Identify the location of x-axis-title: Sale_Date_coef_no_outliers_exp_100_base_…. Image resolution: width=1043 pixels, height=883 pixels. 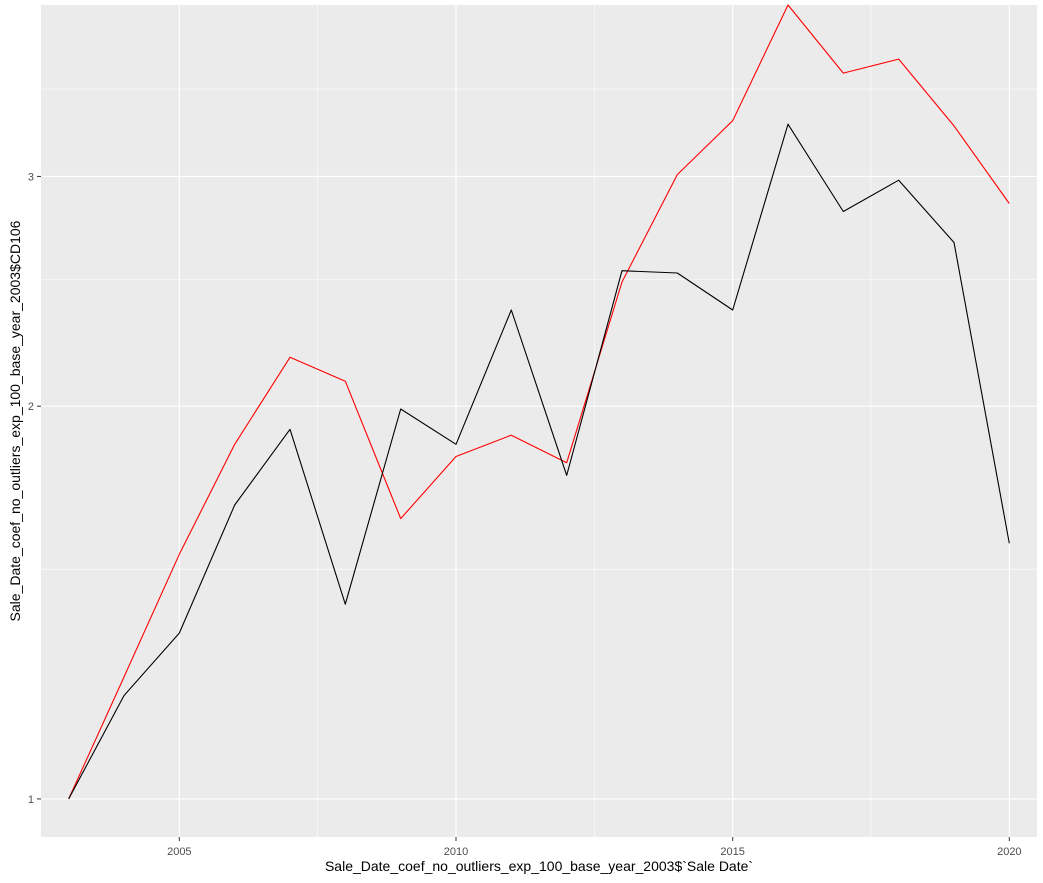
(539, 866).